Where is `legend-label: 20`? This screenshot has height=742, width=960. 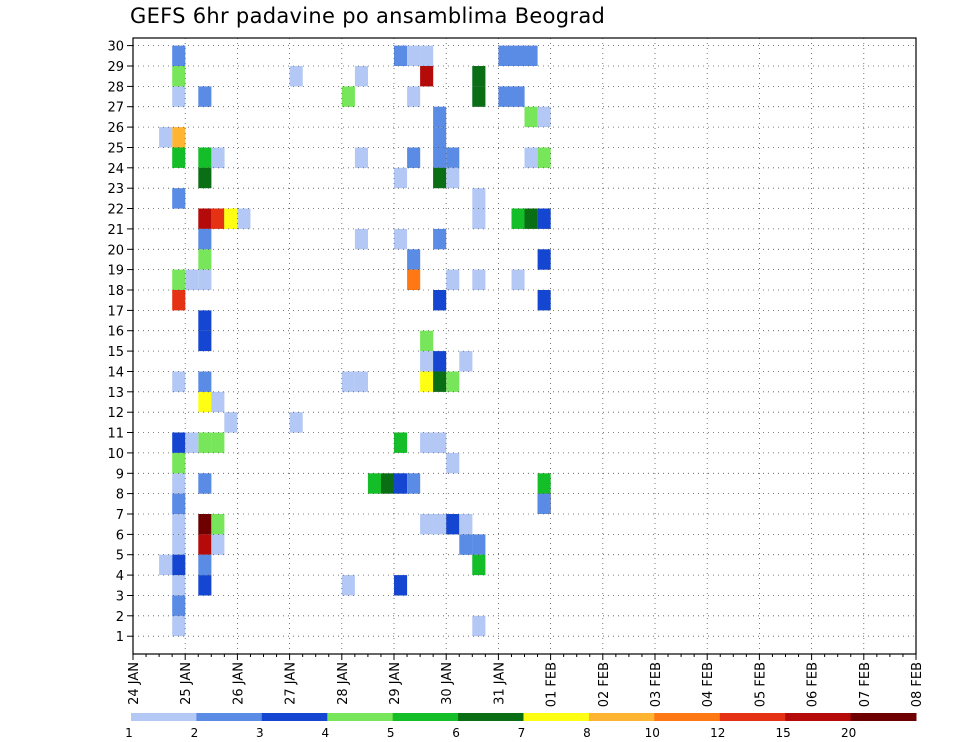
legend-label: 20 is located at coordinates (848, 733).